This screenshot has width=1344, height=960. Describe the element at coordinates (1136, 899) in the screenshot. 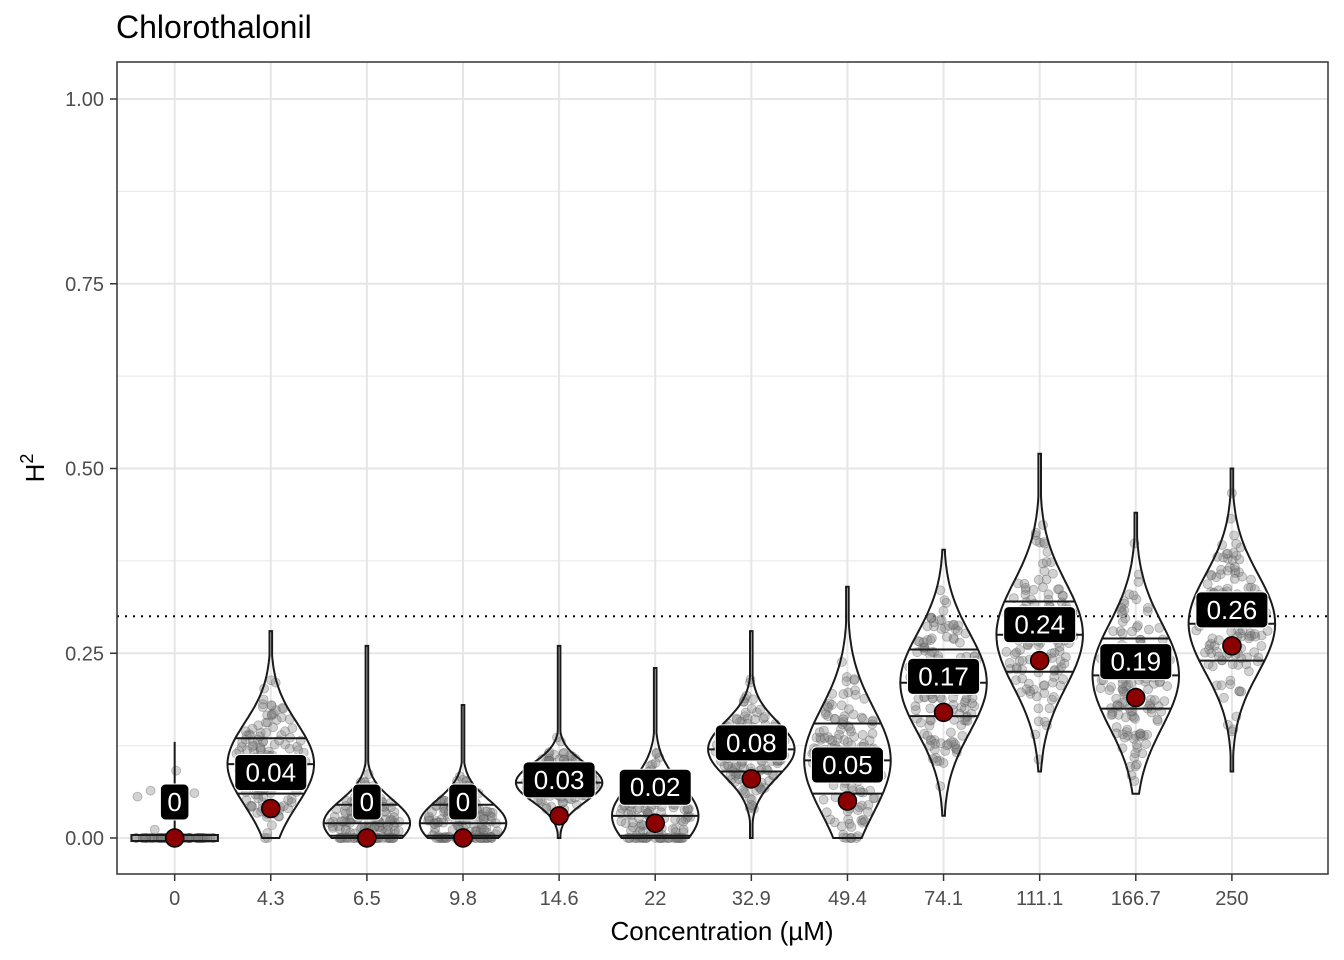

I see `x-tick-label: 166.7` at that location.